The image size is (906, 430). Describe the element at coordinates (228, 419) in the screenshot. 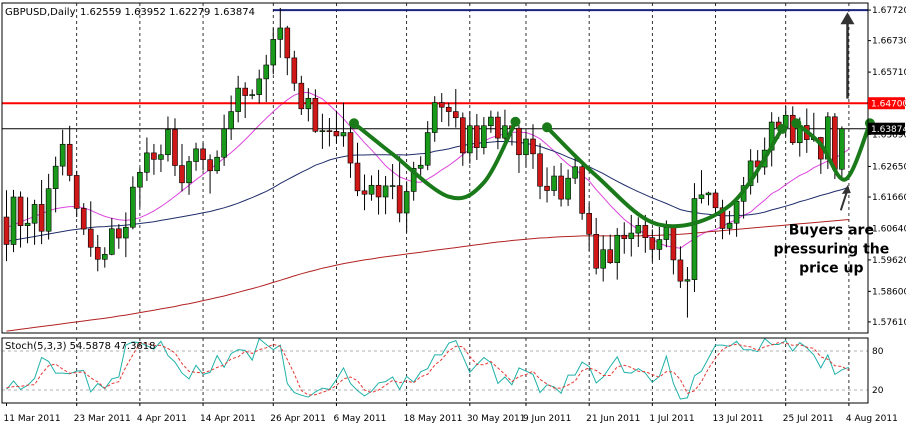

I see `date-tick-label: 14 Apr 2011` at that location.